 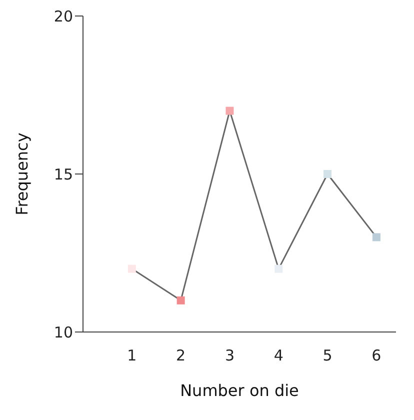 I want to click on x-tick-label: 1, so click(x=132, y=355).